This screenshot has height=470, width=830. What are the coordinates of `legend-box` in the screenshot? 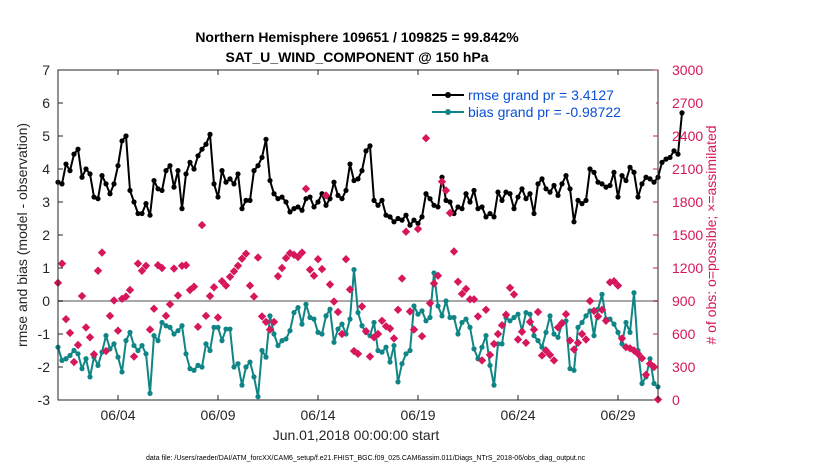 It's located at (541, 104).